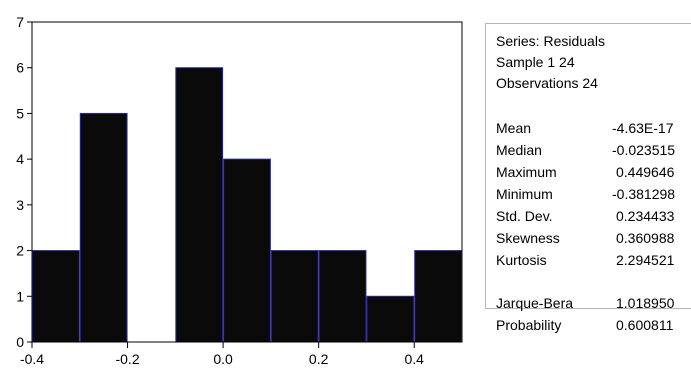  Describe the element at coordinates (644, 194) in the screenshot. I see `stat-minimum-value: -0.381298` at that location.